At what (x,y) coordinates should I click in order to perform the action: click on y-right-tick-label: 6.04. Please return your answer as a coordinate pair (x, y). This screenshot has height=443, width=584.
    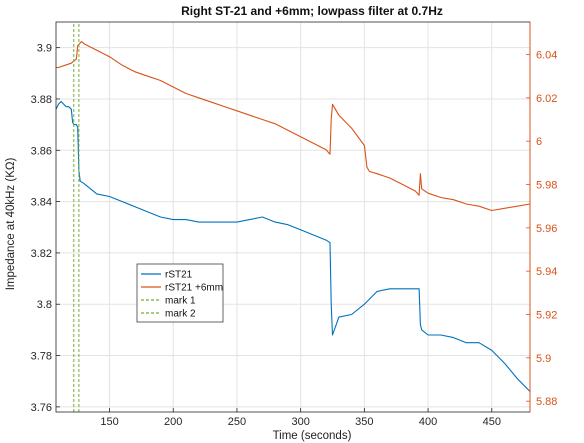
    Looking at the image, I should click on (546, 56).